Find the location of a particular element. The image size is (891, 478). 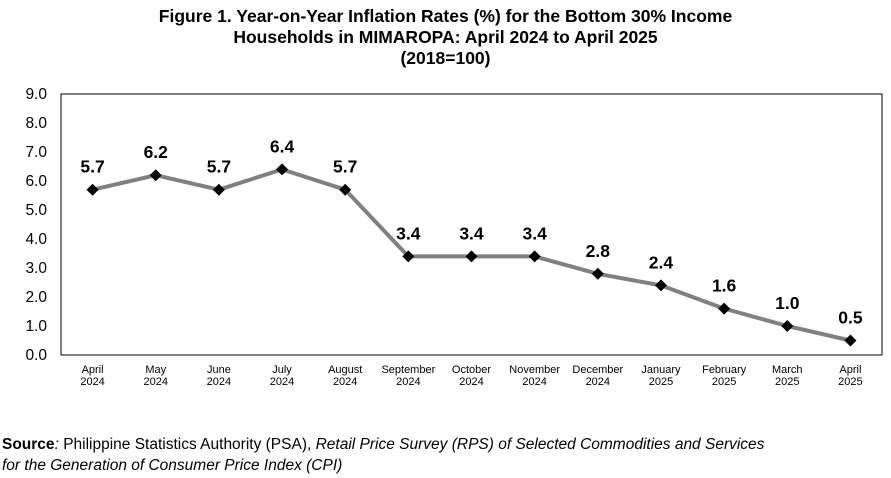

y-tick-label: 2.0 is located at coordinates (36, 297).